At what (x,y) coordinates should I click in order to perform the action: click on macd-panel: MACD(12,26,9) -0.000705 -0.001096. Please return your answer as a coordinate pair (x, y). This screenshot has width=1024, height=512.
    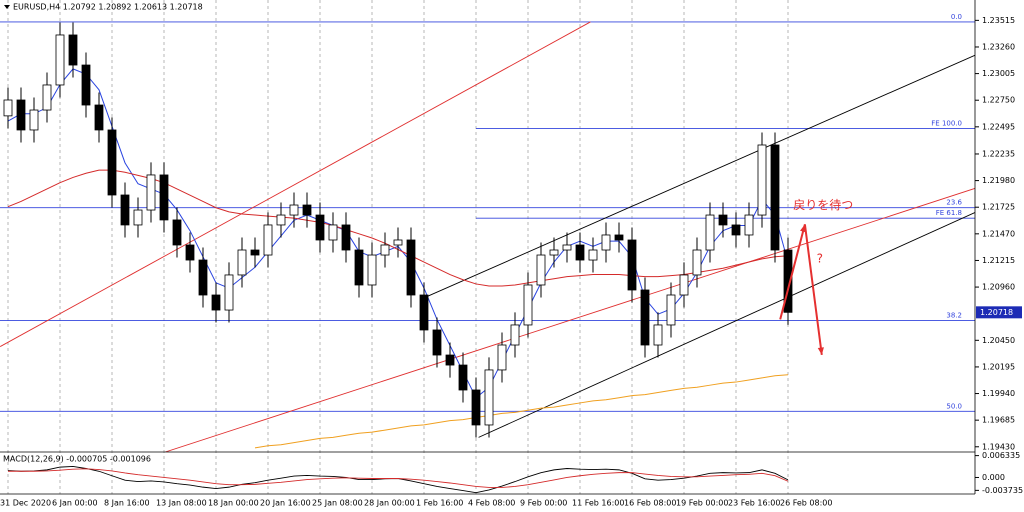
    Looking at the image, I should click on (396, 474).